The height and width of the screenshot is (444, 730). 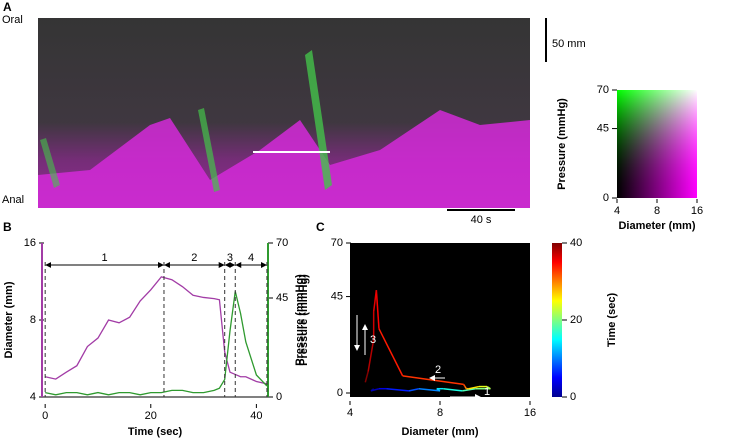 I want to click on y-axis-title: Diameter (mm), so click(x=9, y=319).